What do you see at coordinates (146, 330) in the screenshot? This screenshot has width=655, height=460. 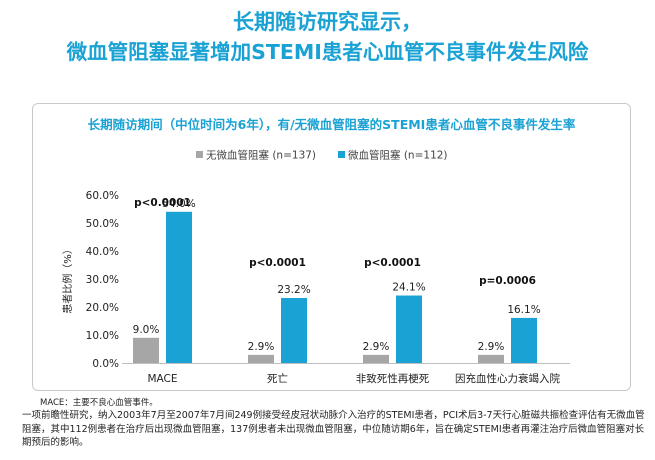 I see `bar-value-label: 9.0%` at bounding box center [146, 330].